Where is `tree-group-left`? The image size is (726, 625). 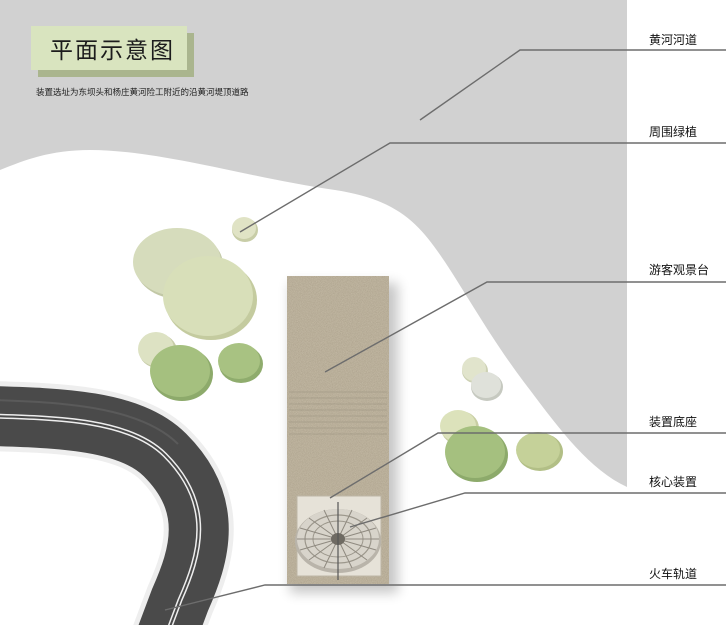 tree-group-left is located at coordinates (198, 309).